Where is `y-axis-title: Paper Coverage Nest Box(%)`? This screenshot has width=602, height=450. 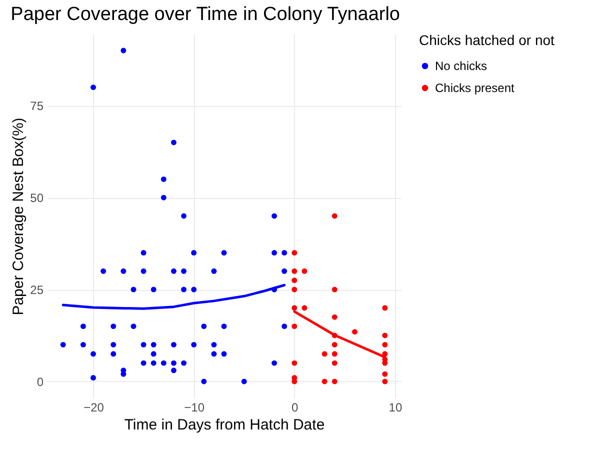 y-axis-title: Paper Coverage Nest Box(%) is located at coordinates (19, 217).